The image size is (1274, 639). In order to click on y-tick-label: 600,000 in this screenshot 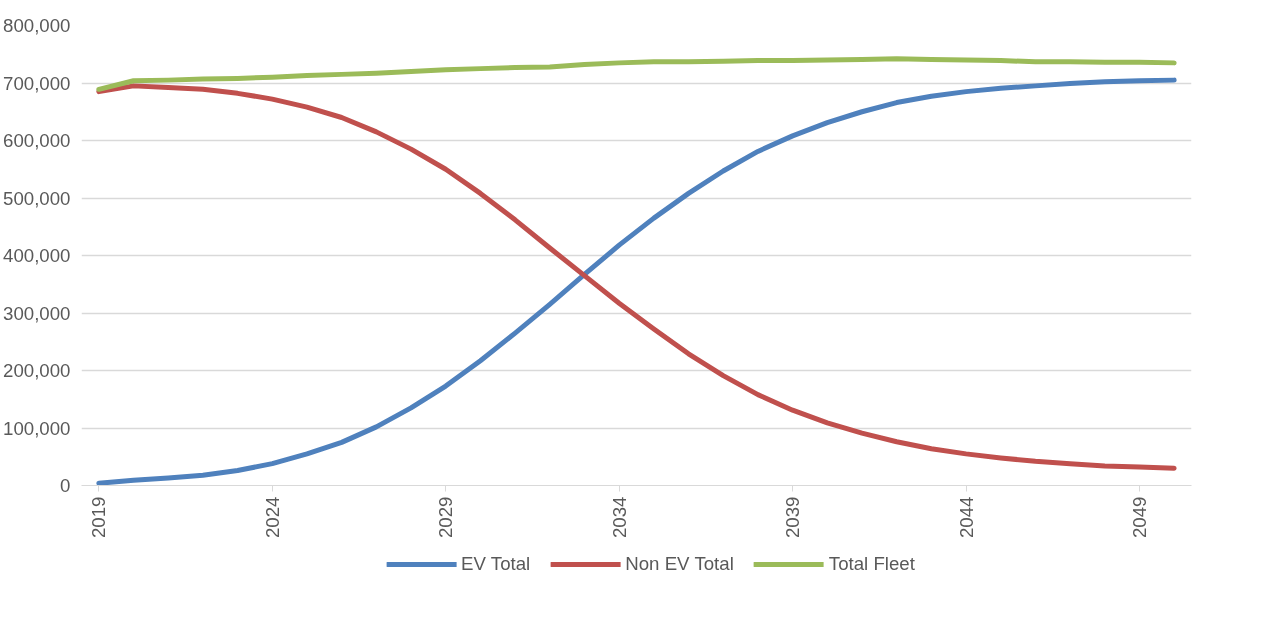, I will do `click(37, 140)`.